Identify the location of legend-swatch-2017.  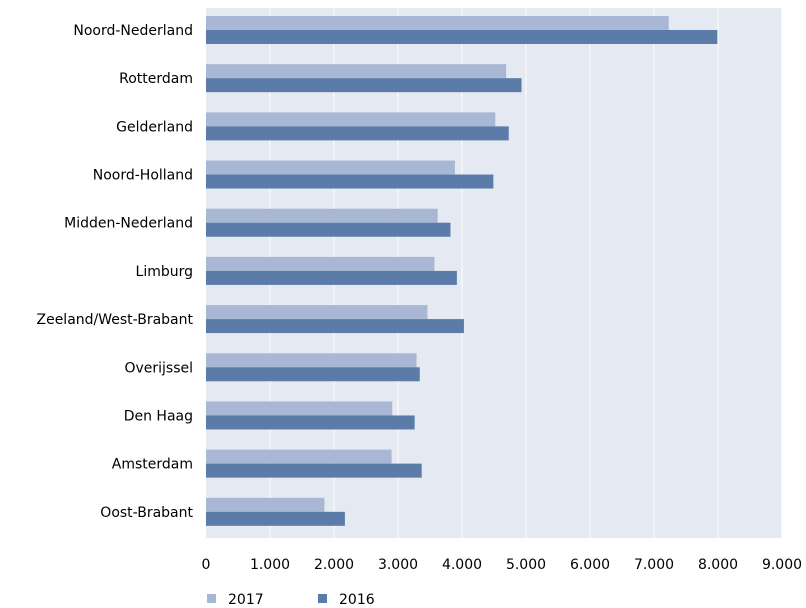
(211, 598).